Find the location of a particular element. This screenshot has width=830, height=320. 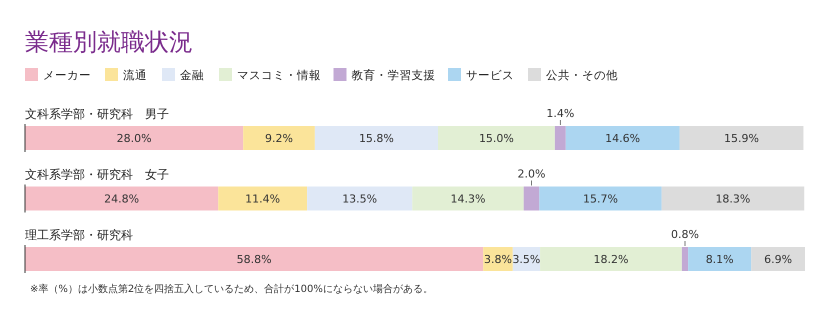

data-label: 8.1% is located at coordinates (720, 259).